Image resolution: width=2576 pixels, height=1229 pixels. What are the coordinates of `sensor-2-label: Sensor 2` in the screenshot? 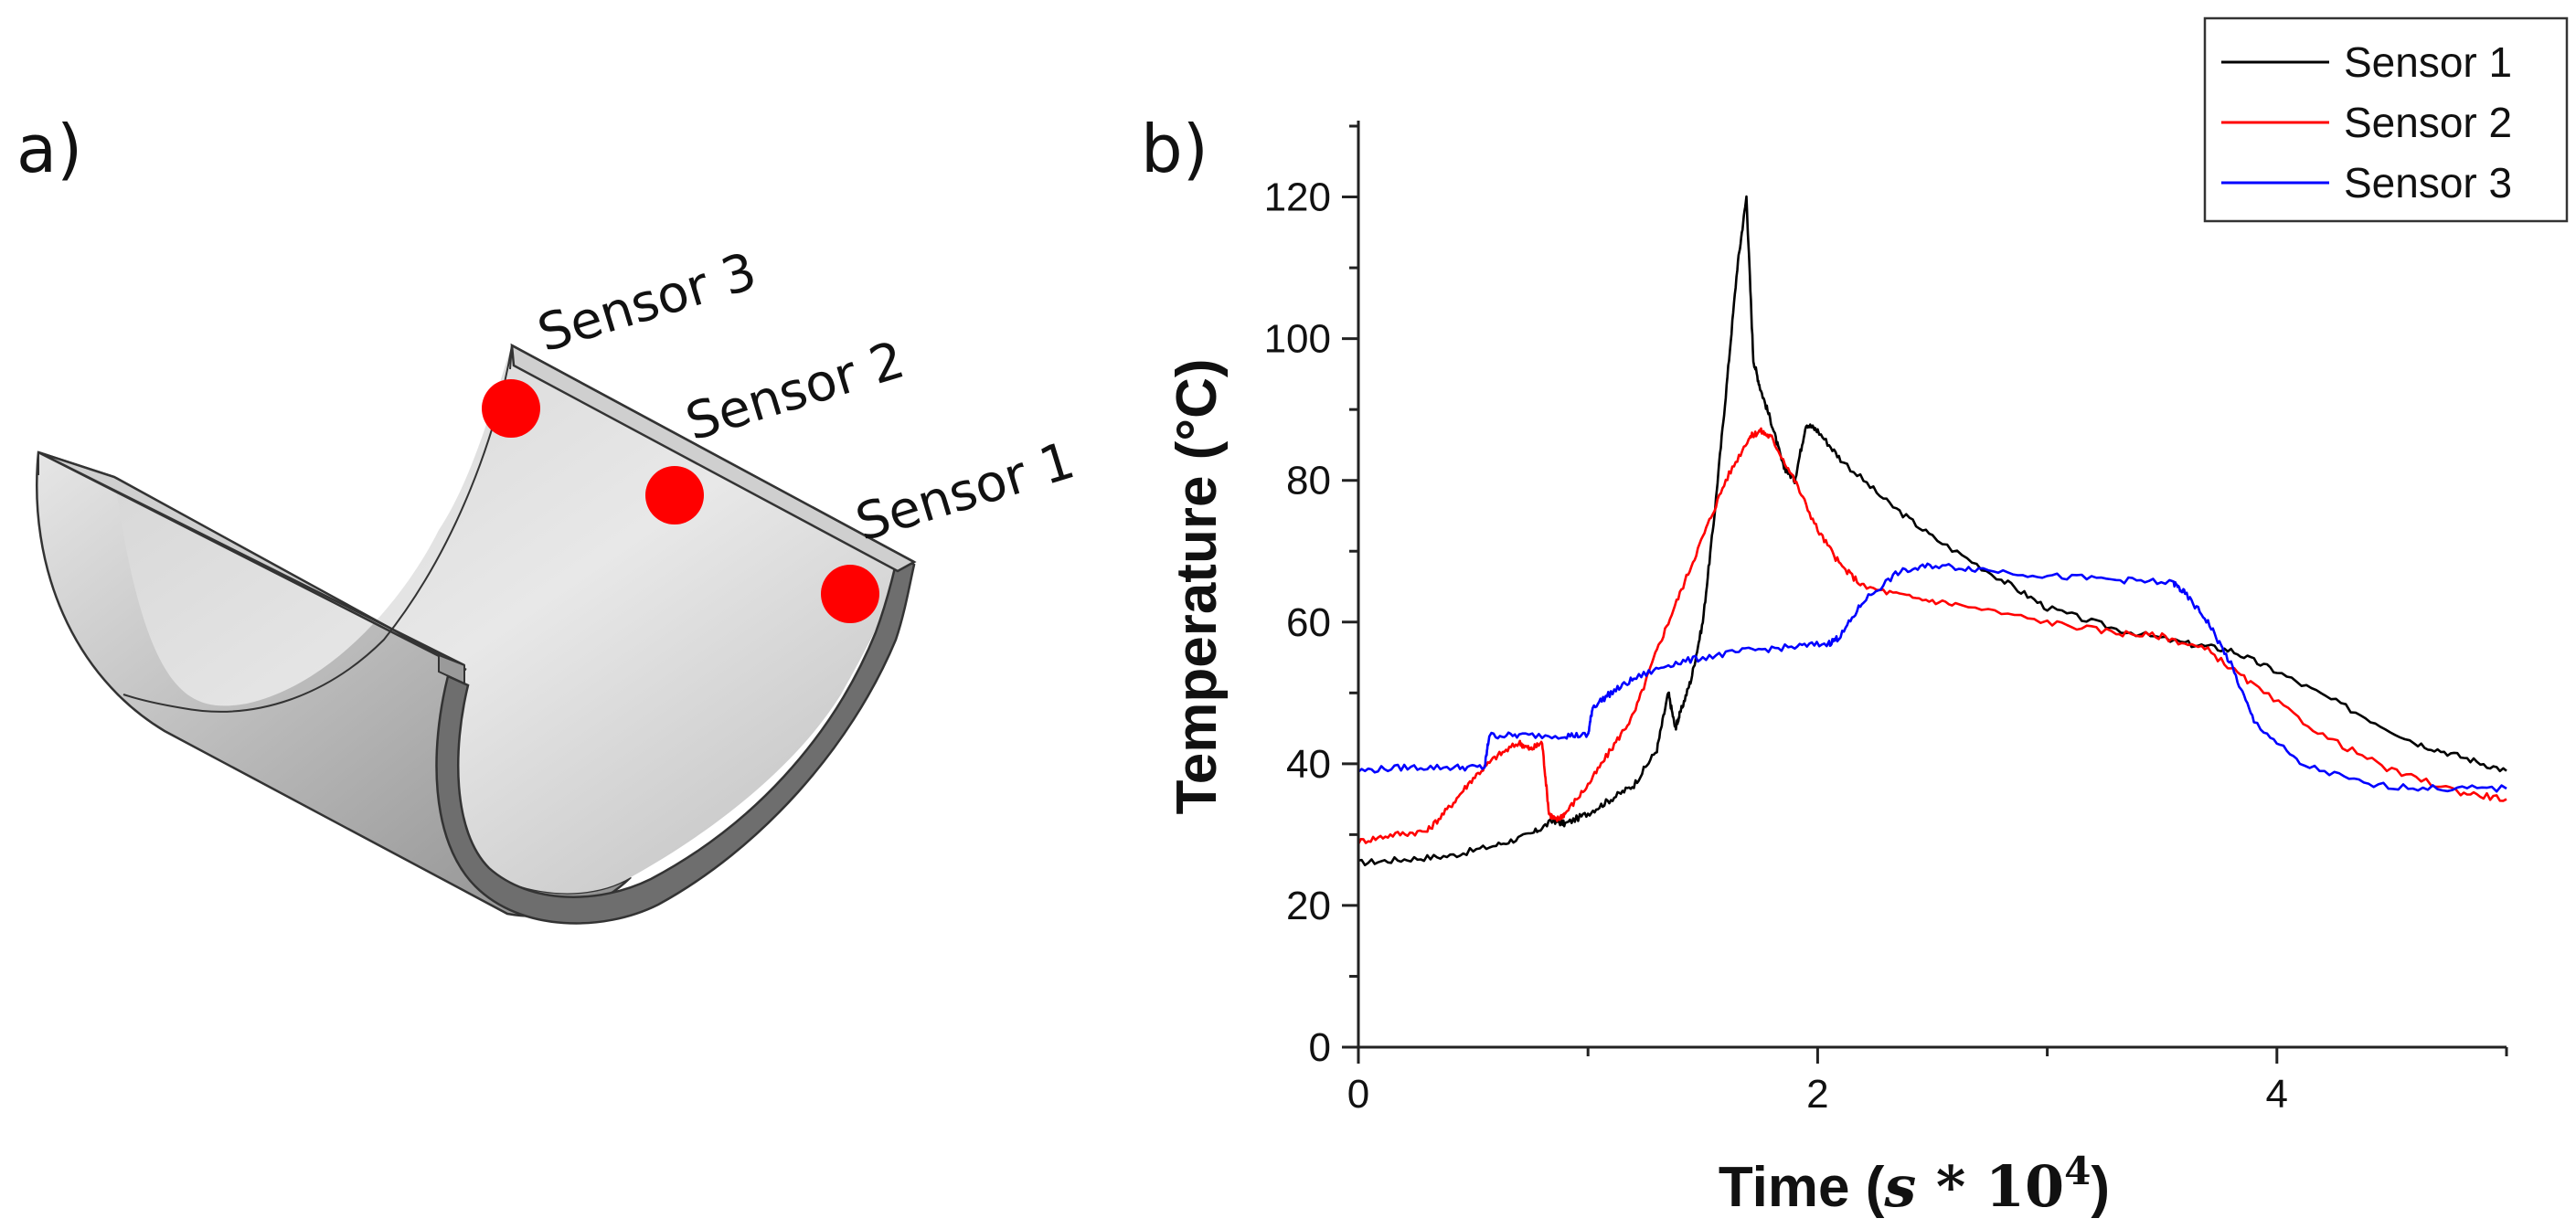 It's located at (795, 391).